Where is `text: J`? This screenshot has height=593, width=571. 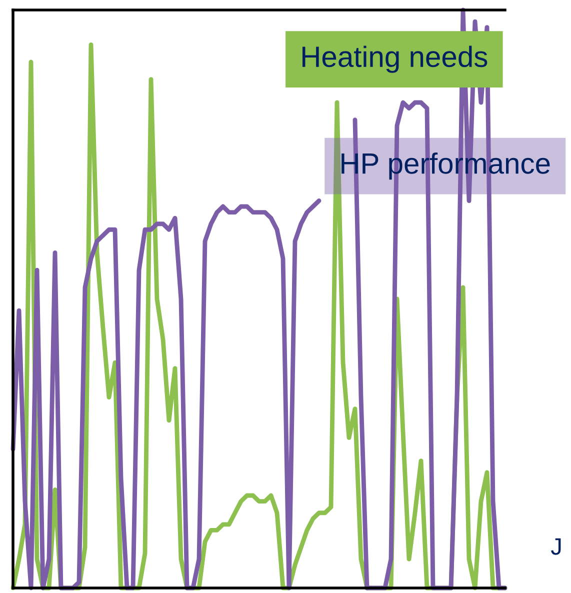 text: J is located at coordinates (556, 546).